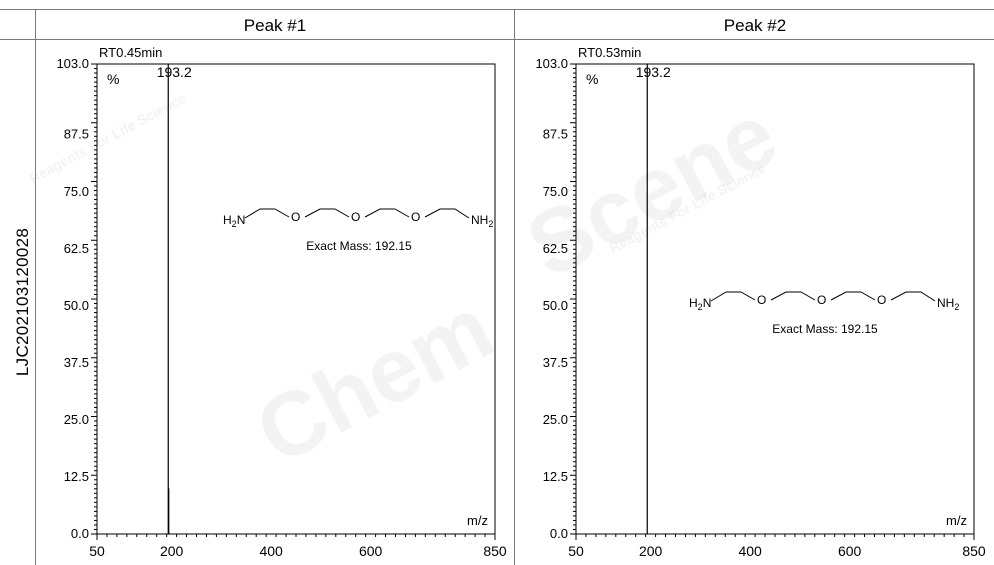 The image size is (994, 565). What do you see at coordinates (514, 287) in the screenshot?
I see `table-col-divider-mid` at bounding box center [514, 287].